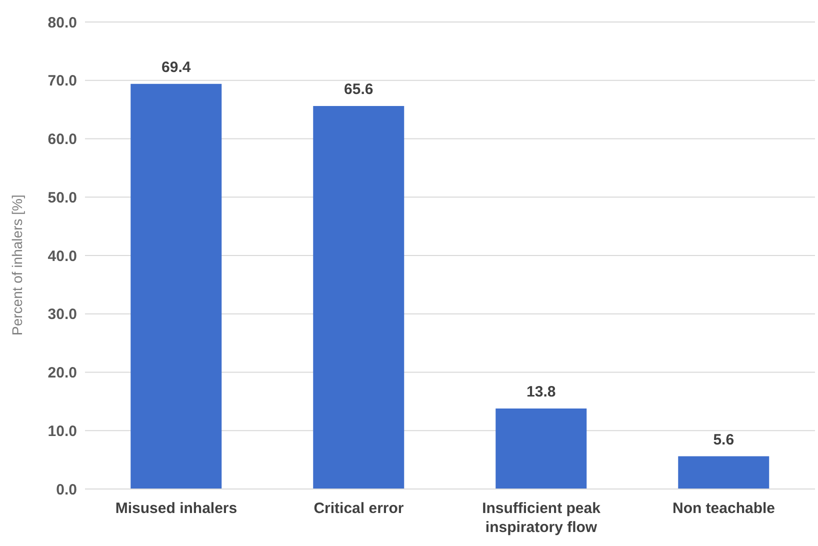 Image resolution: width=818 pixels, height=546 pixels. I want to click on y-tick-label: 80.0, so click(62, 23).